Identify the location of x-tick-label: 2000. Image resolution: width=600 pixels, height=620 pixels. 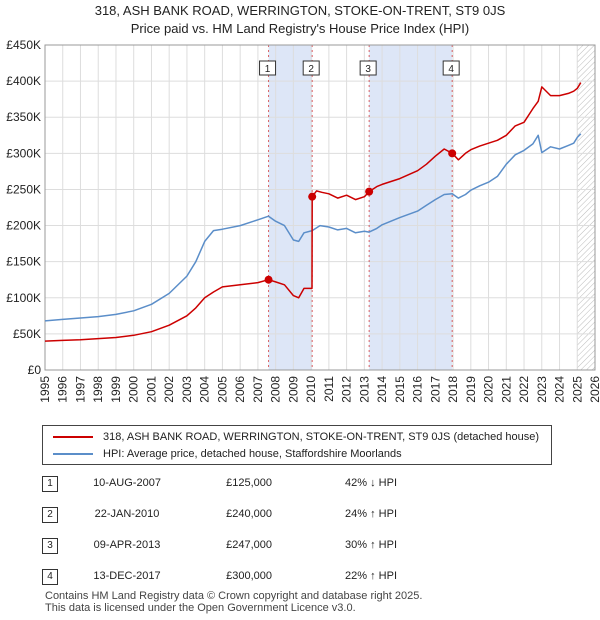
(134, 389).